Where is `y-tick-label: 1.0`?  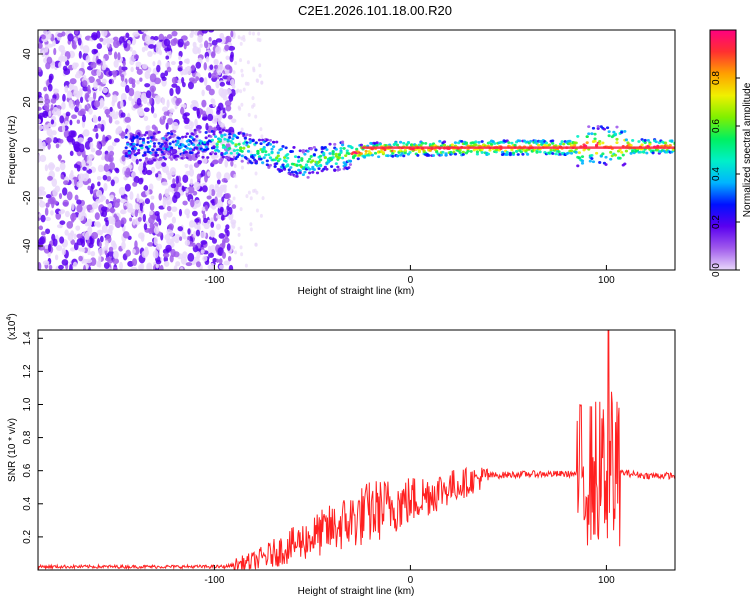 y-tick-label: 1.0 is located at coordinates (27, 404).